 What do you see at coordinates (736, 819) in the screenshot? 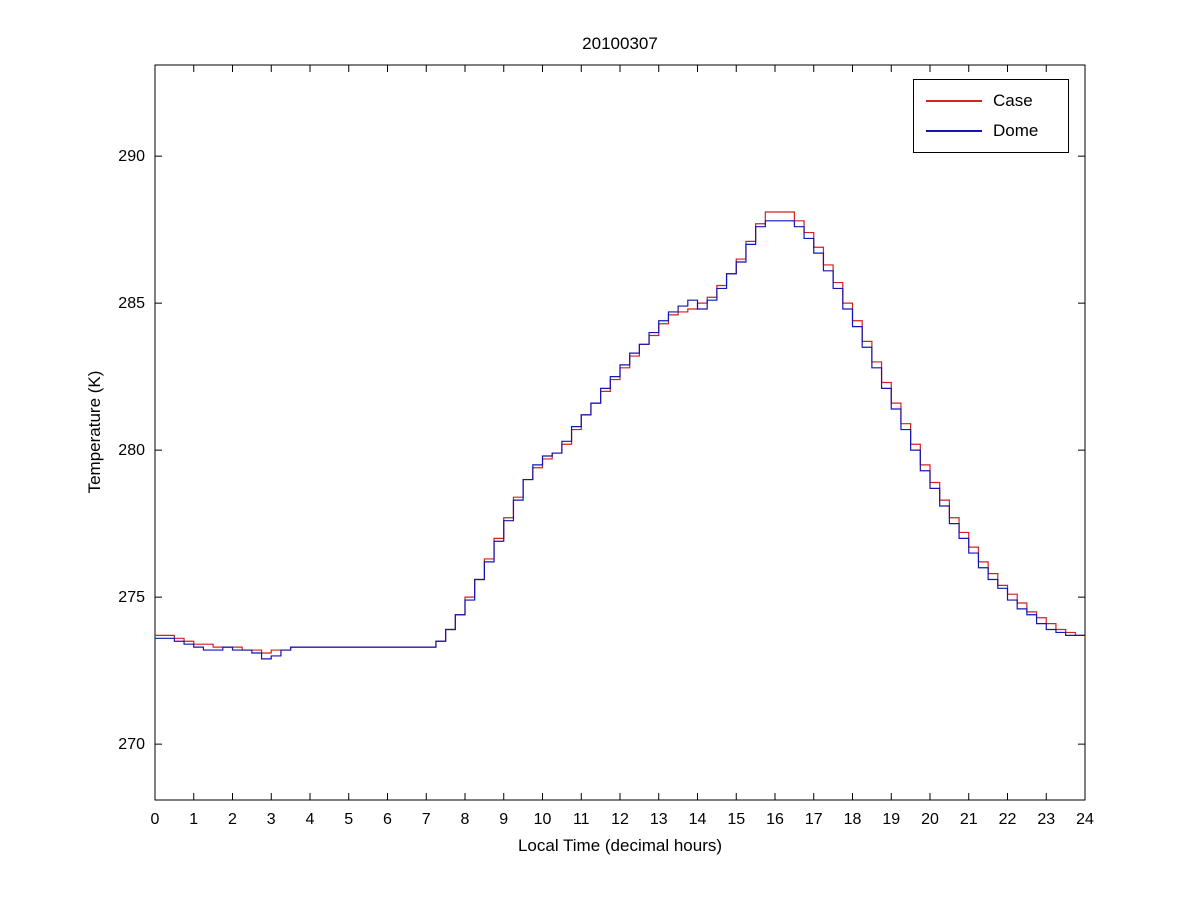
I see `x-tick-label: 15` at bounding box center [736, 819].